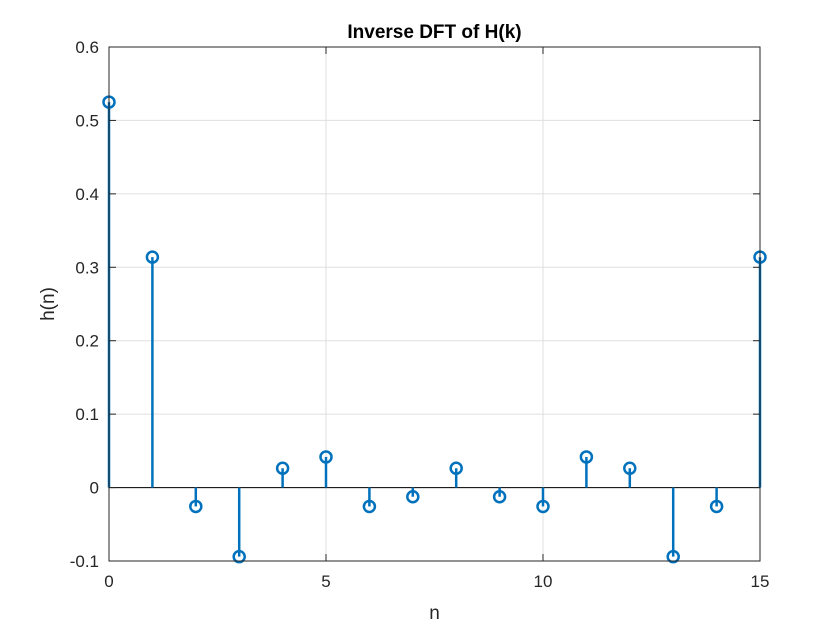  Describe the element at coordinates (434, 613) in the screenshot. I see `x-axis-label: n` at that location.